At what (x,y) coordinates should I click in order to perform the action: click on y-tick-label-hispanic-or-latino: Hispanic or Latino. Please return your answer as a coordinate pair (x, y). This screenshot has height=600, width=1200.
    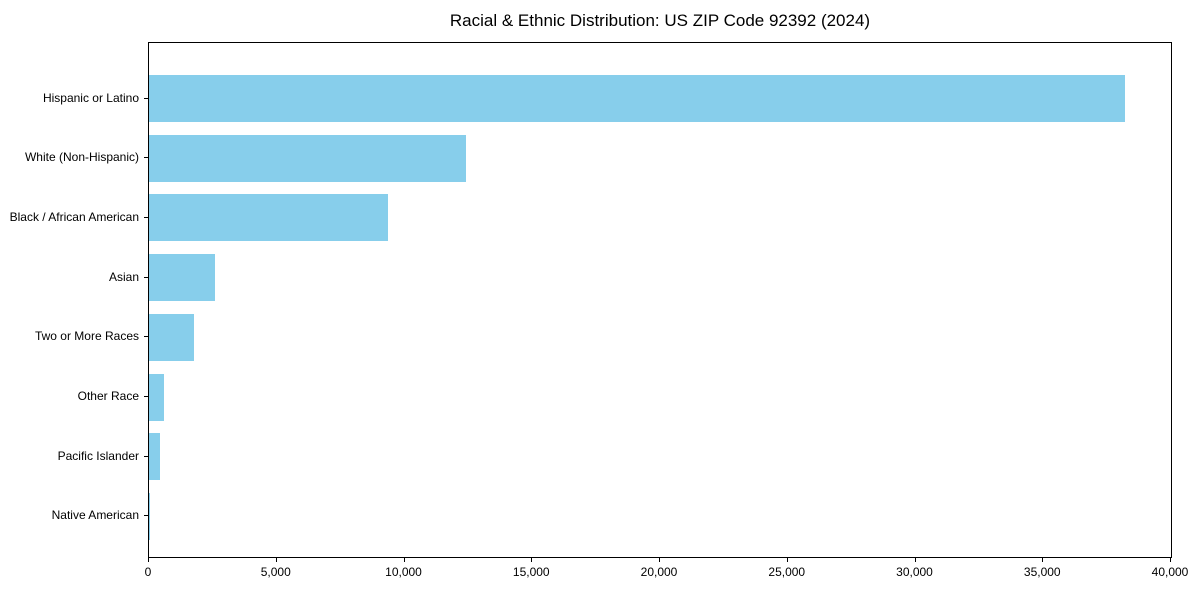
    Looking at the image, I should click on (90, 97).